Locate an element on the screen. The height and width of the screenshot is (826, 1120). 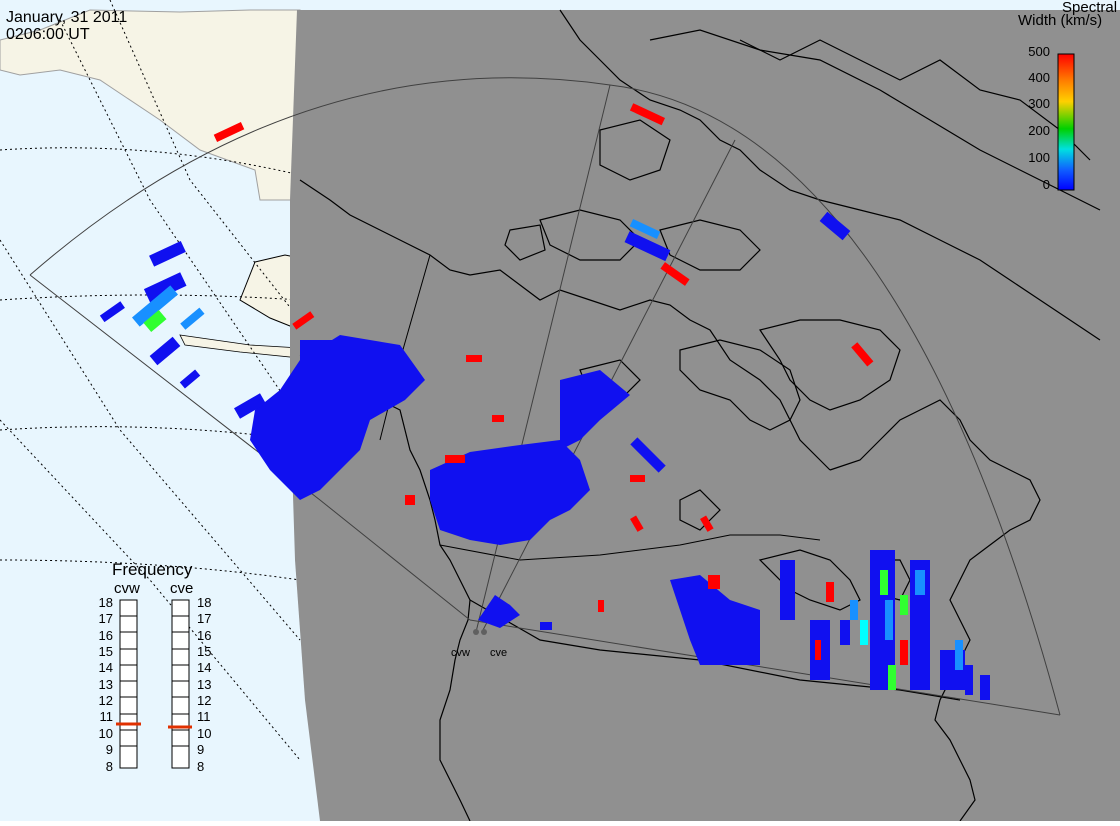
day-land-alaska is located at coordinates (150, 105).